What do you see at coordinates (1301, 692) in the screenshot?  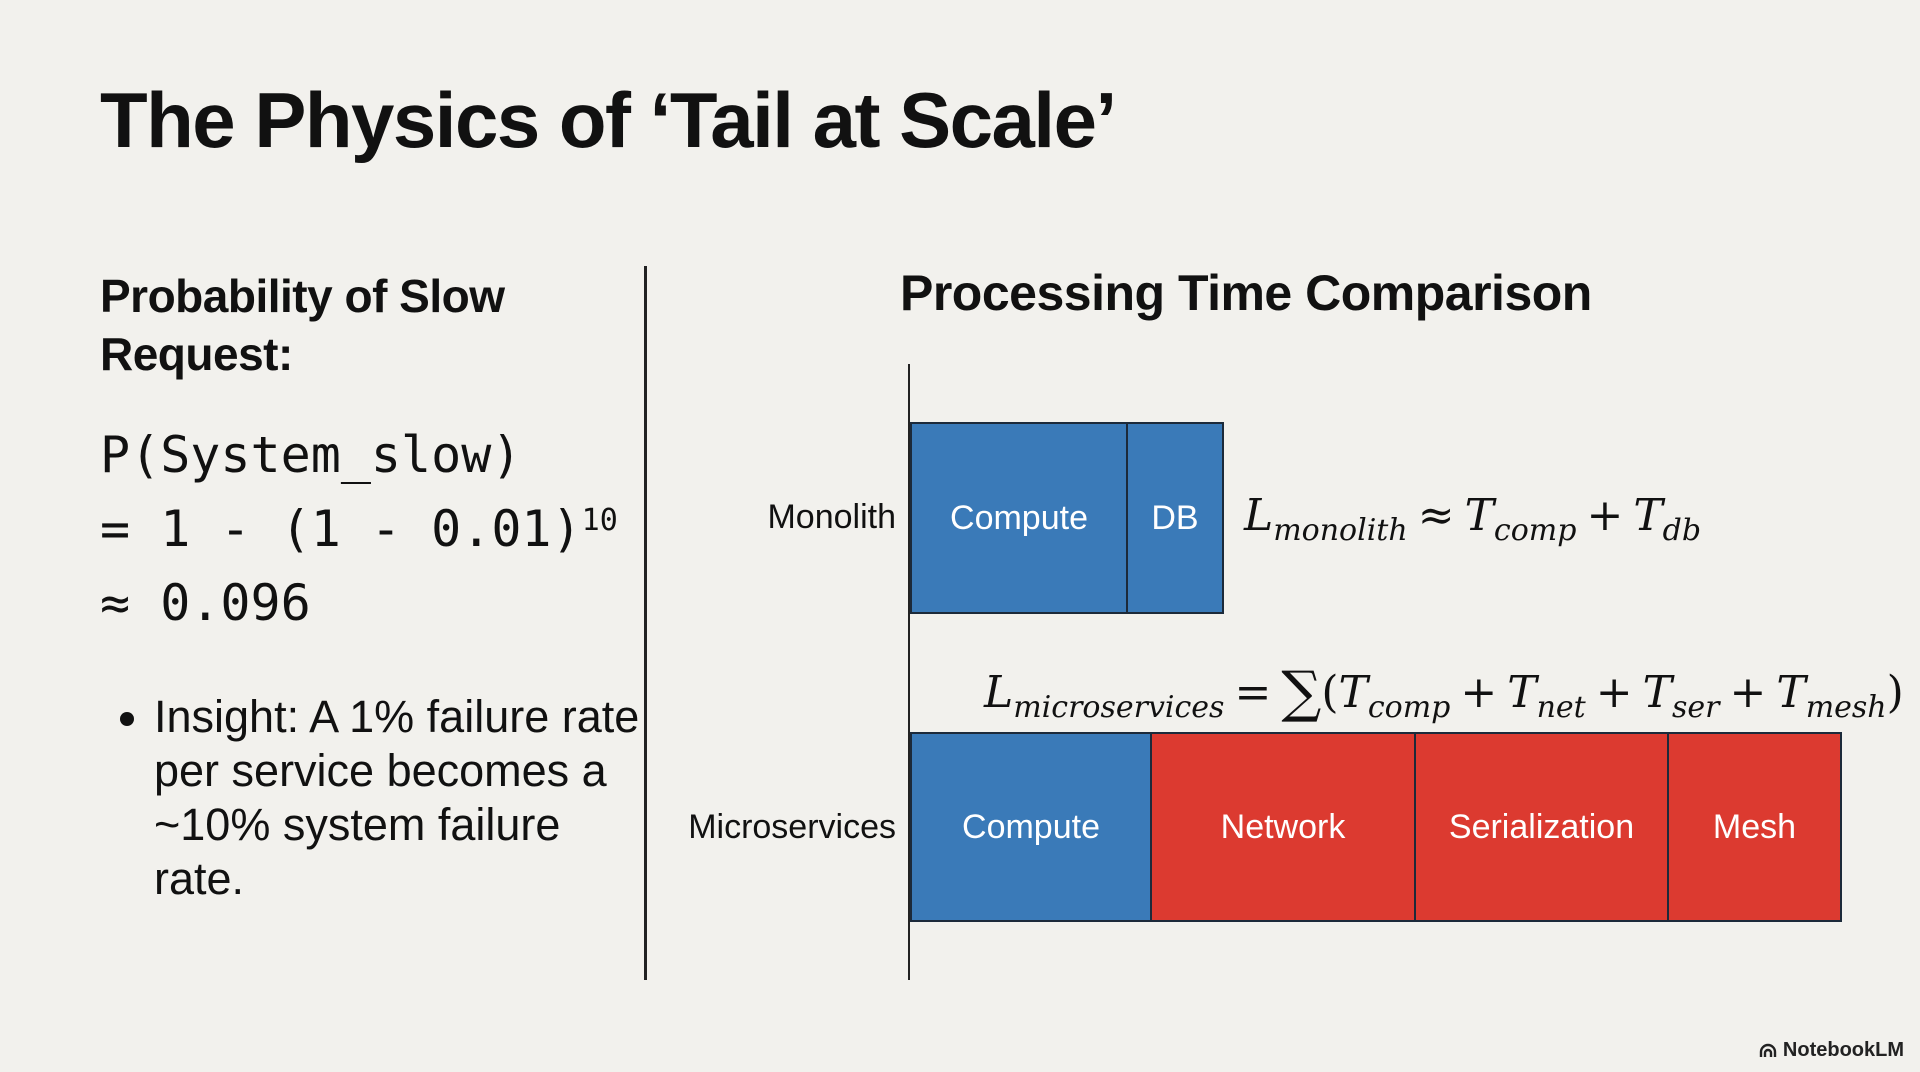 I see `eq-micro-sum: ∑` at bounding box center [1301, 692].